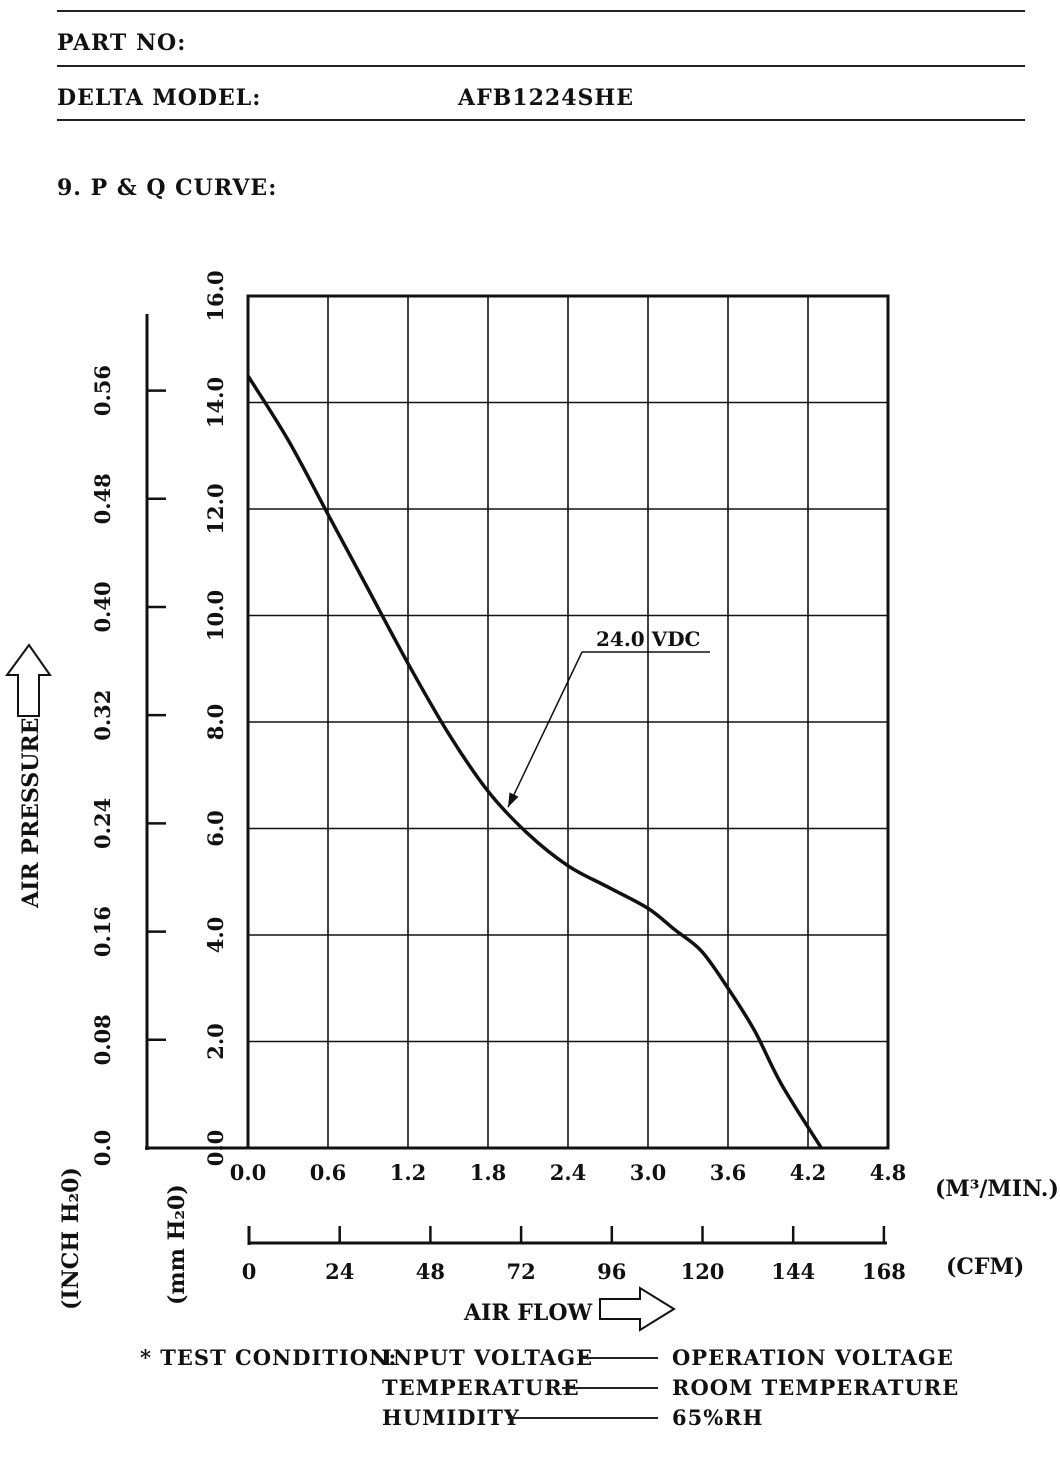 This screenshot has width=1060, height=1480. I want to click on inch-tick-label: 0.0, so click(102, 1148).